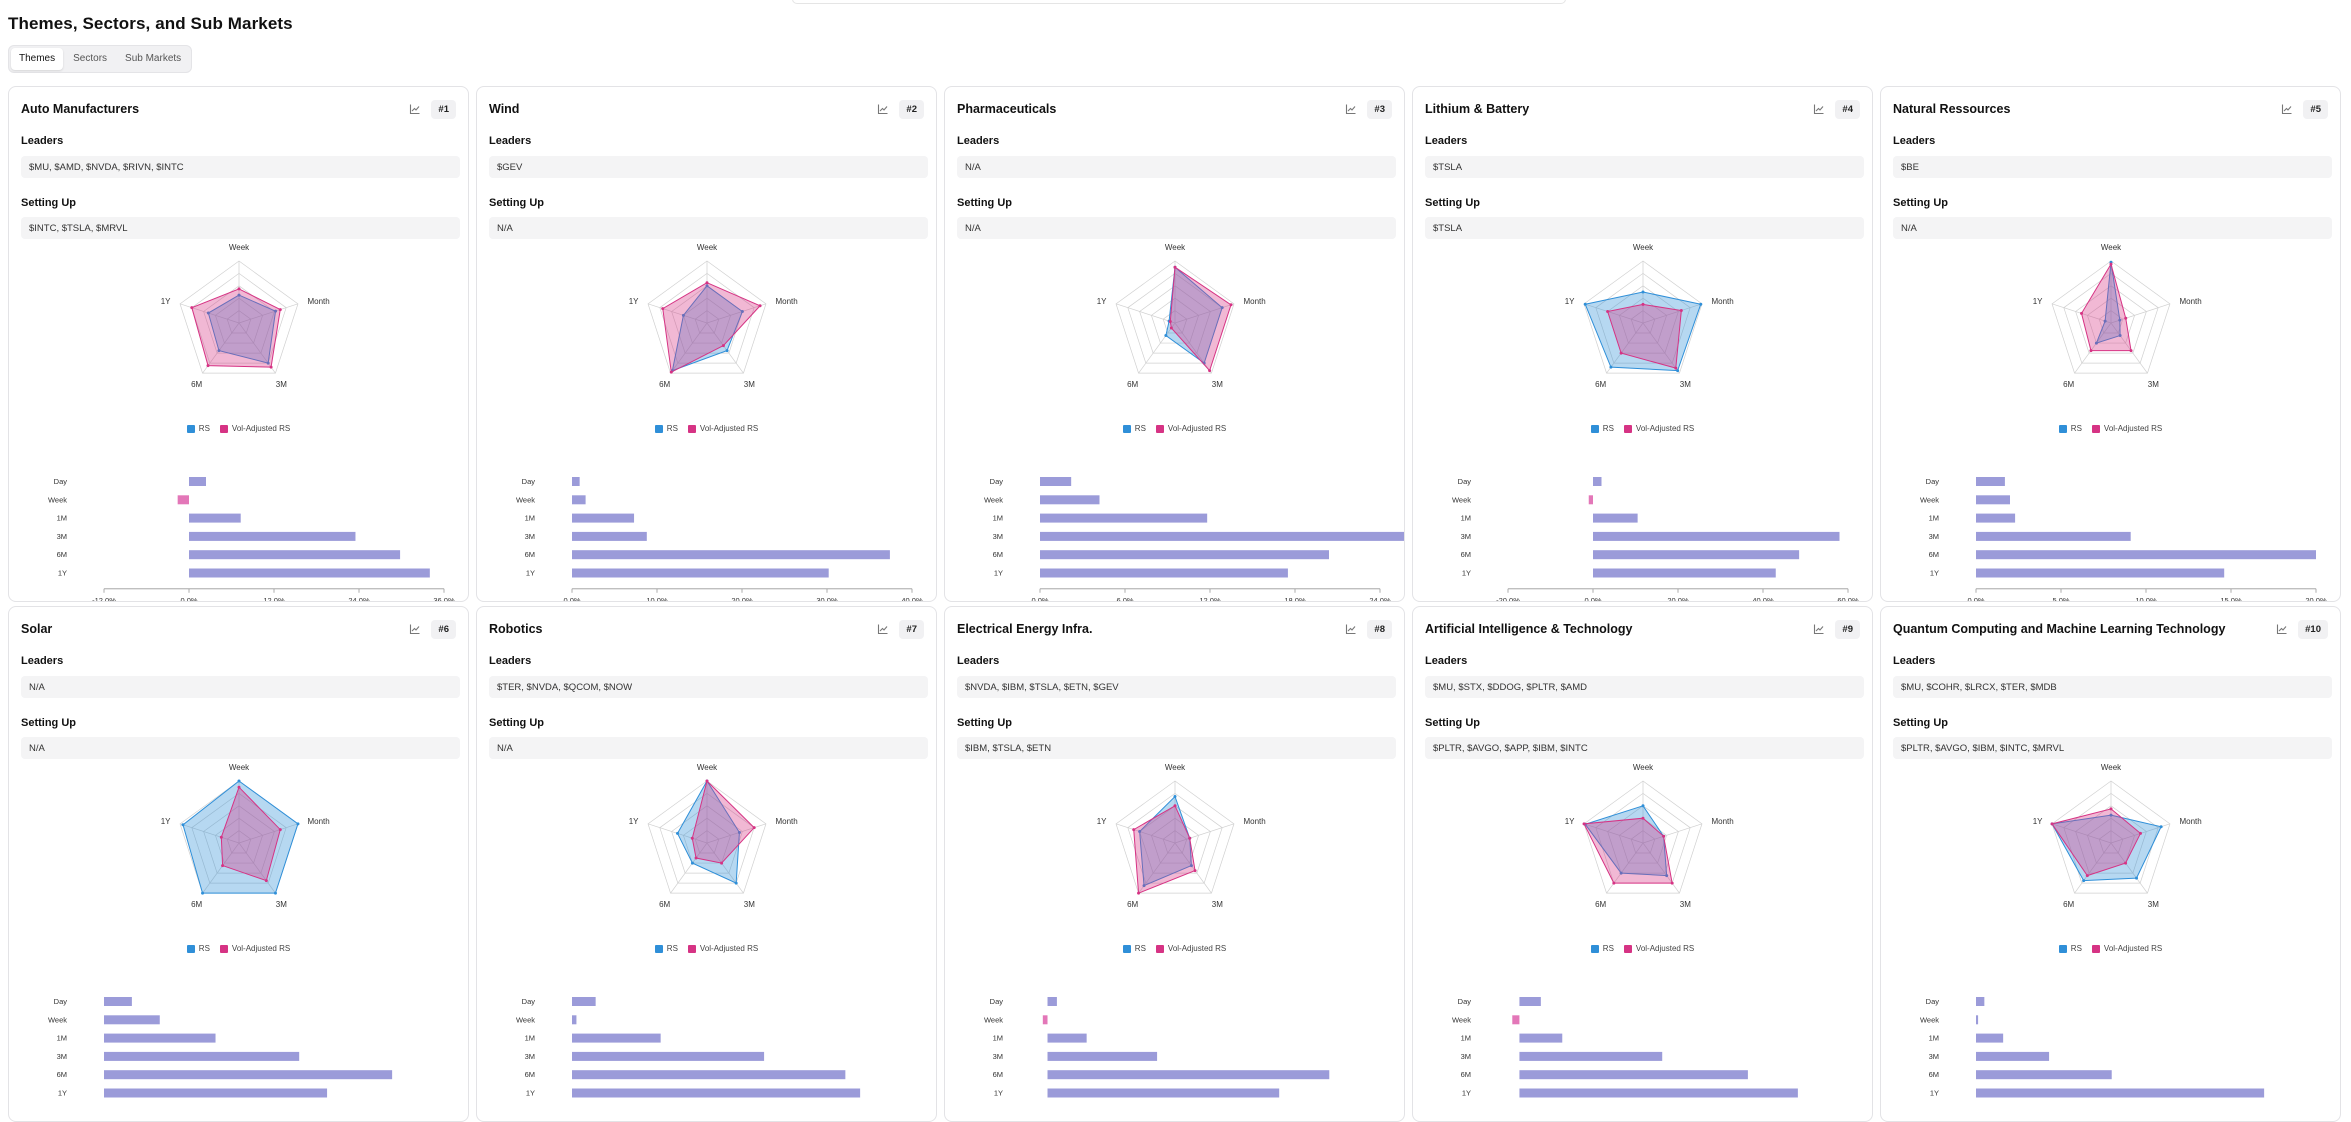 This screenshot has height=1122, width=2351. I want to click on leaders-tickers: $TSLA, so click(1644, 167).